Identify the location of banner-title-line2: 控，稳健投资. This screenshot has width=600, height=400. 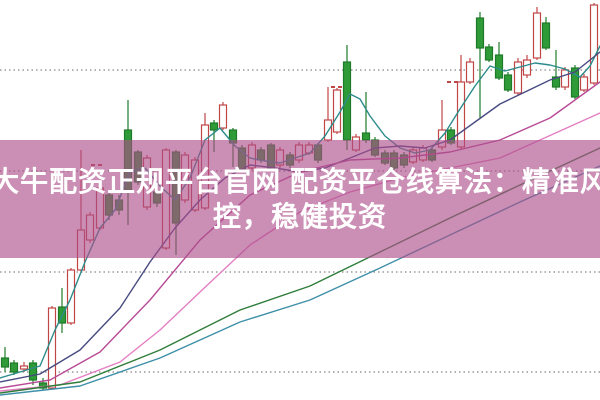
(299, 216).